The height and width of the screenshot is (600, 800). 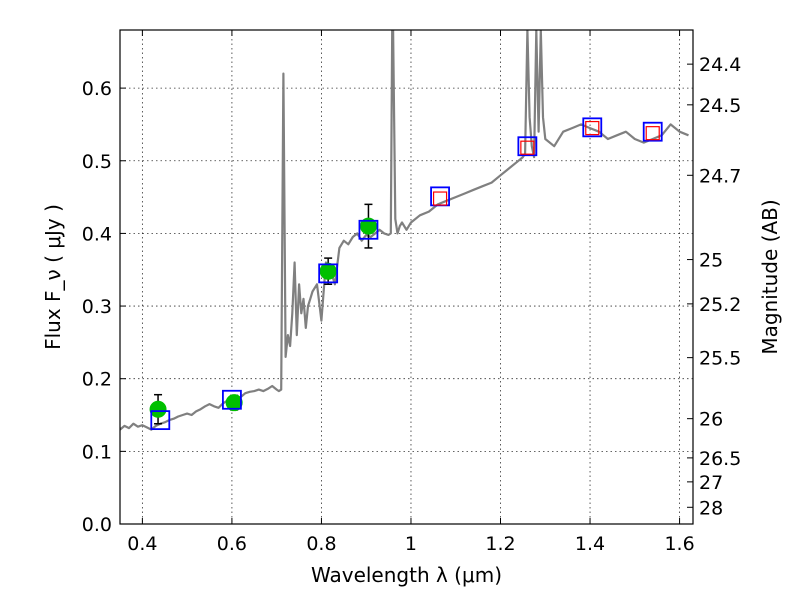 What do you see at coordinates (720, 65) in the screenshot?
I see `y2-tick-label: 24.4` at bounding box center [720, 65].